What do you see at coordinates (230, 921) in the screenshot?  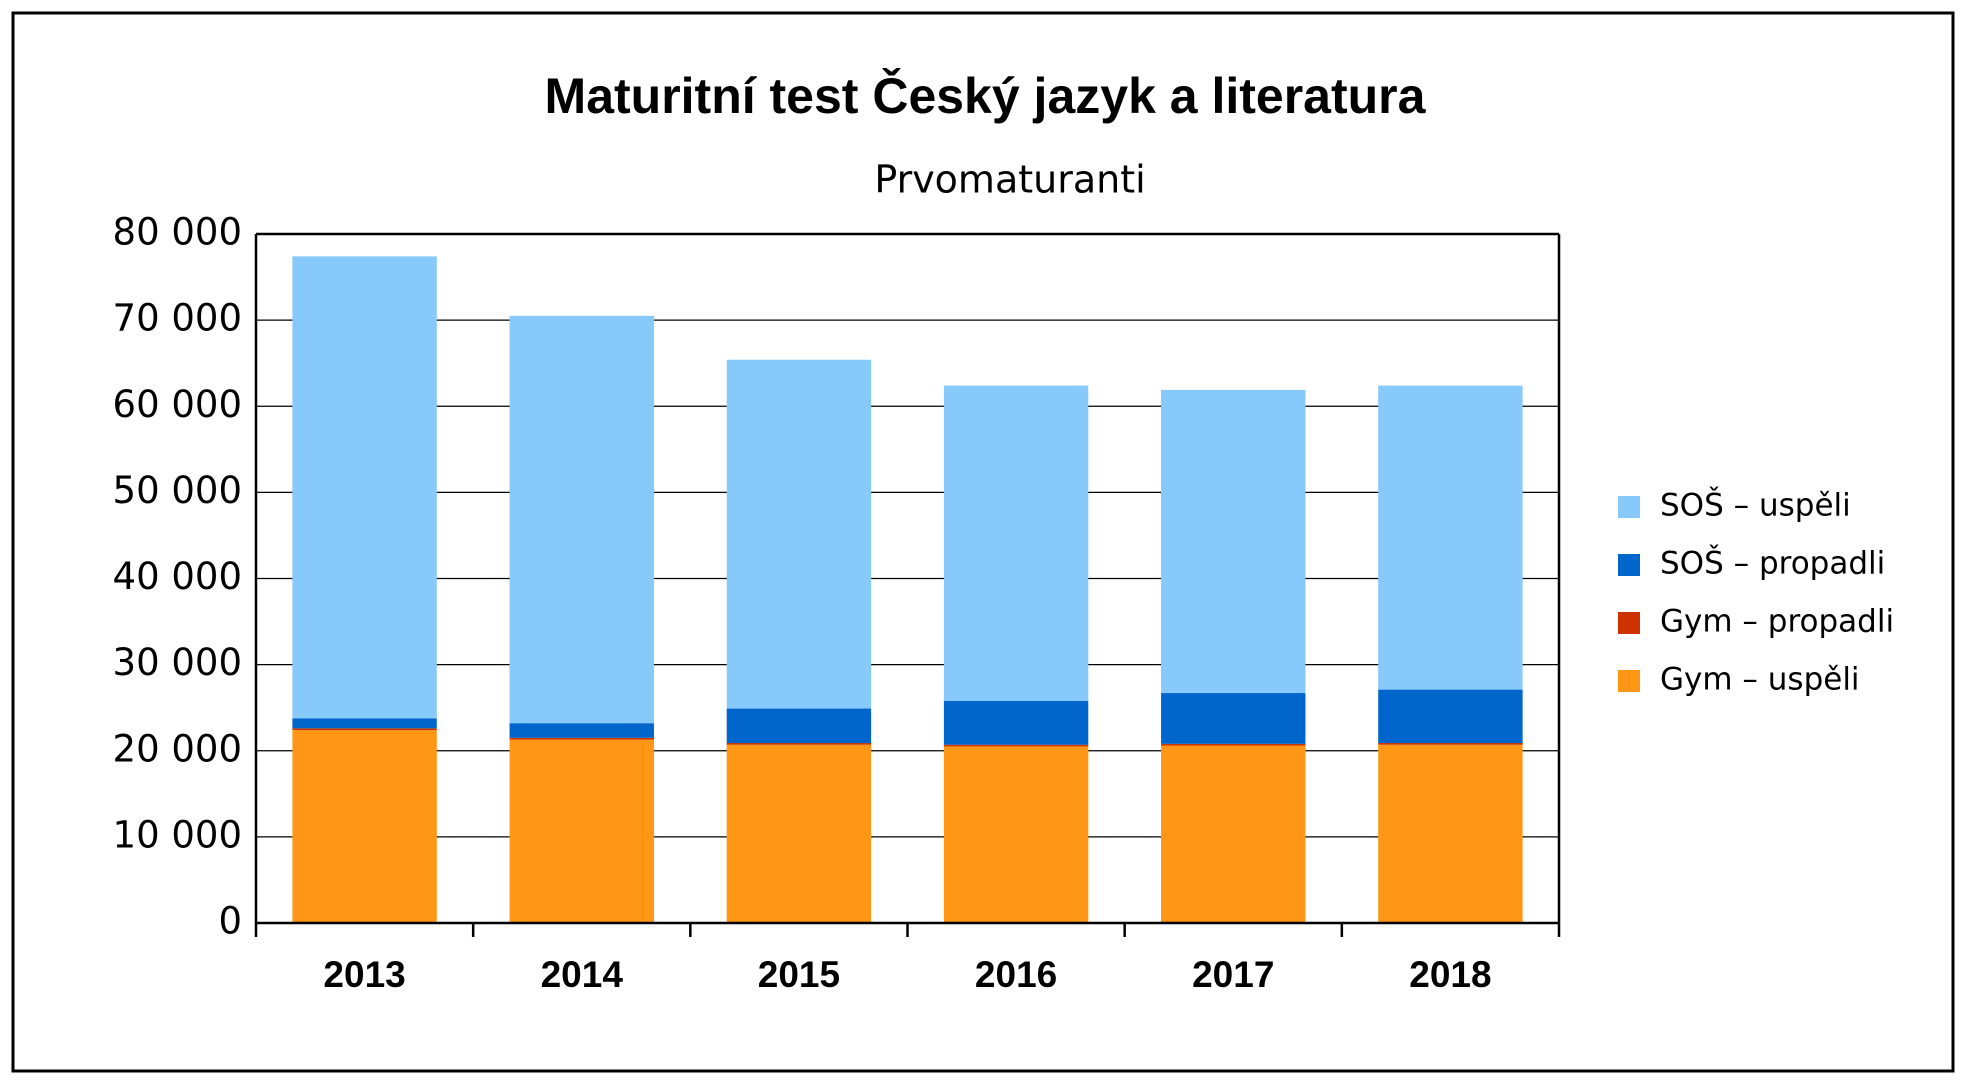 I see `y-tick-label: 0` at bounding box center [230, 921].